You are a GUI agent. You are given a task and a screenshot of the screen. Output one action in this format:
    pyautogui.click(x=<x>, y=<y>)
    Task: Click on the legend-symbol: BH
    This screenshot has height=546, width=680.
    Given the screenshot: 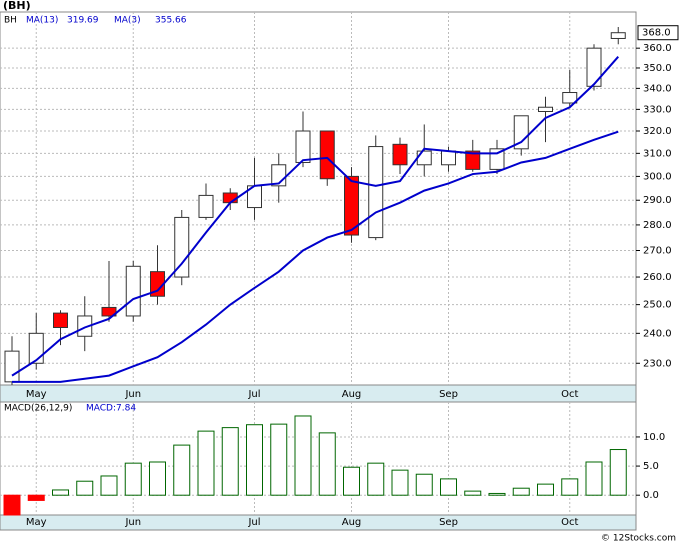 What is the action you would take?
    pyautogui.click(x=10, y=21)
    